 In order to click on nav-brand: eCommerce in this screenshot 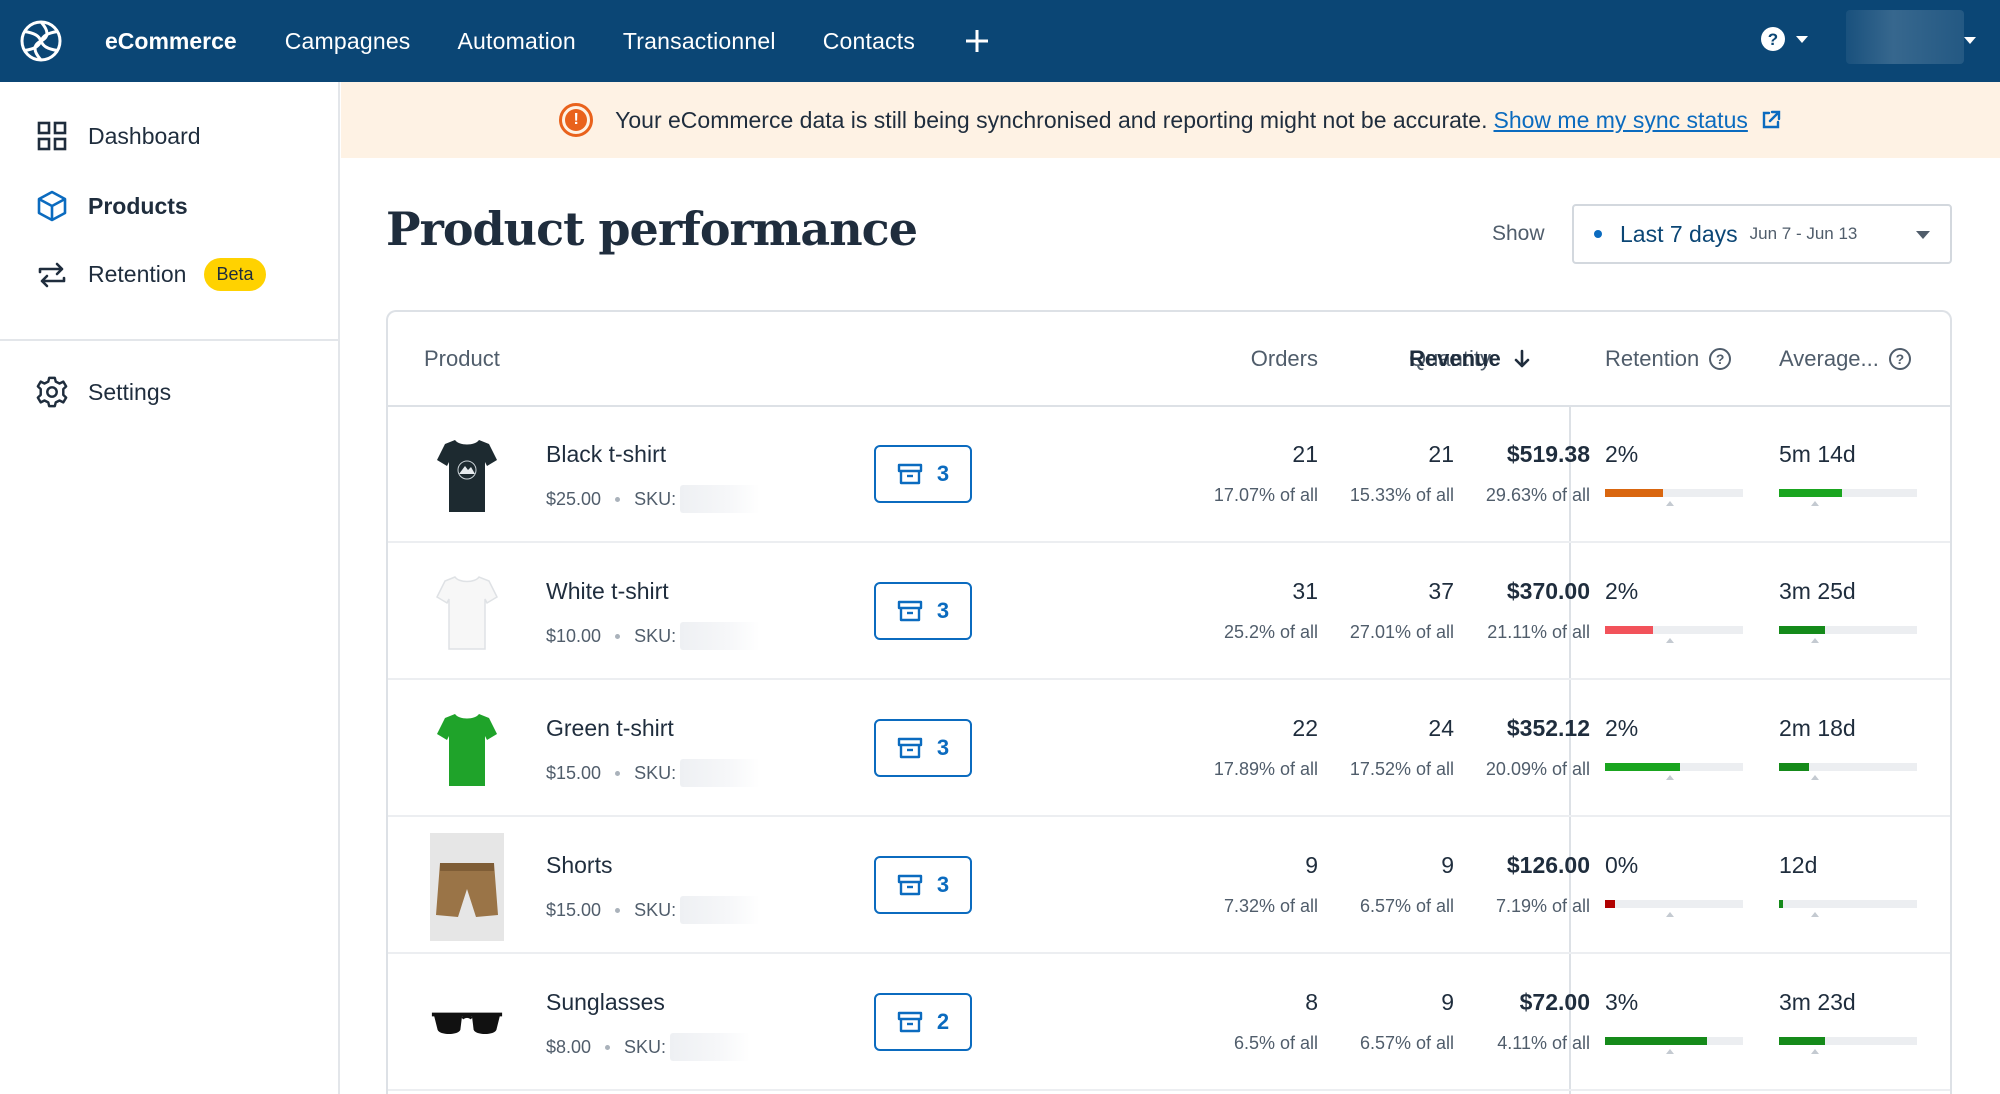, I will do `click(171, 40)`.